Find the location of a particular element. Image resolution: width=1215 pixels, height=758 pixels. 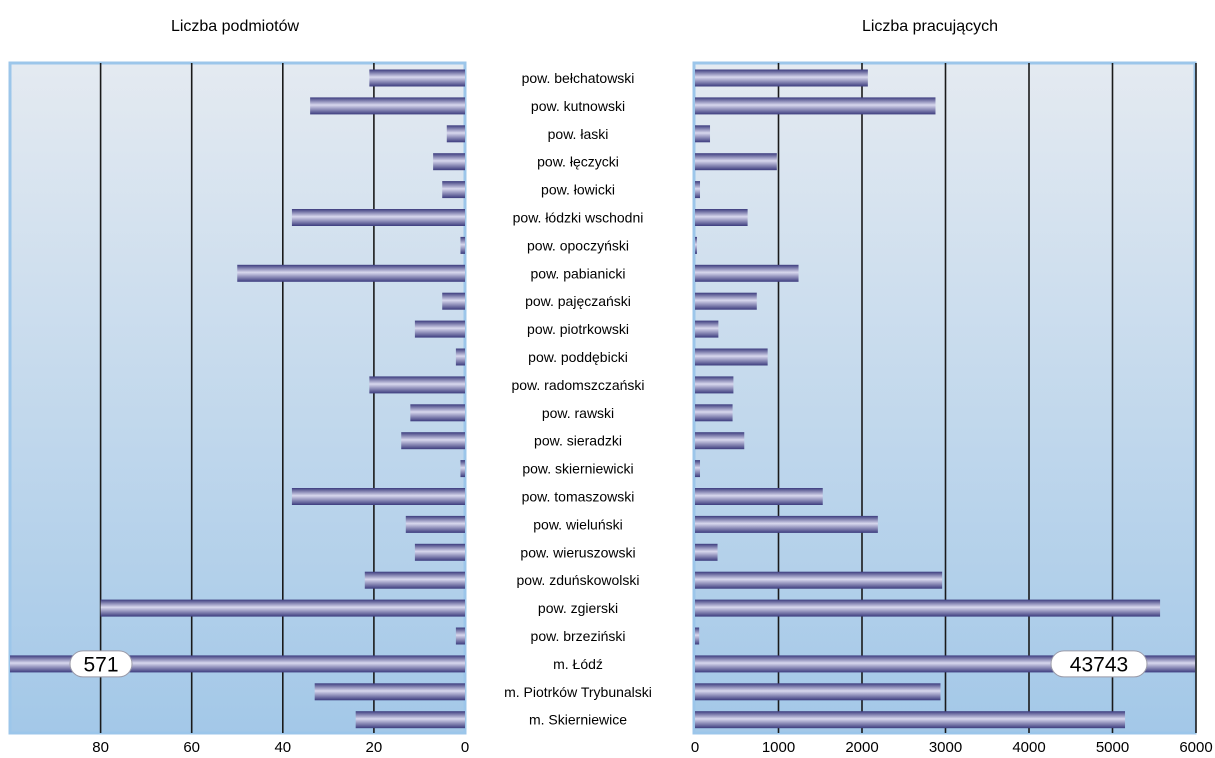

category-label: pow. pajęczański is located at coordinates (578, 301).